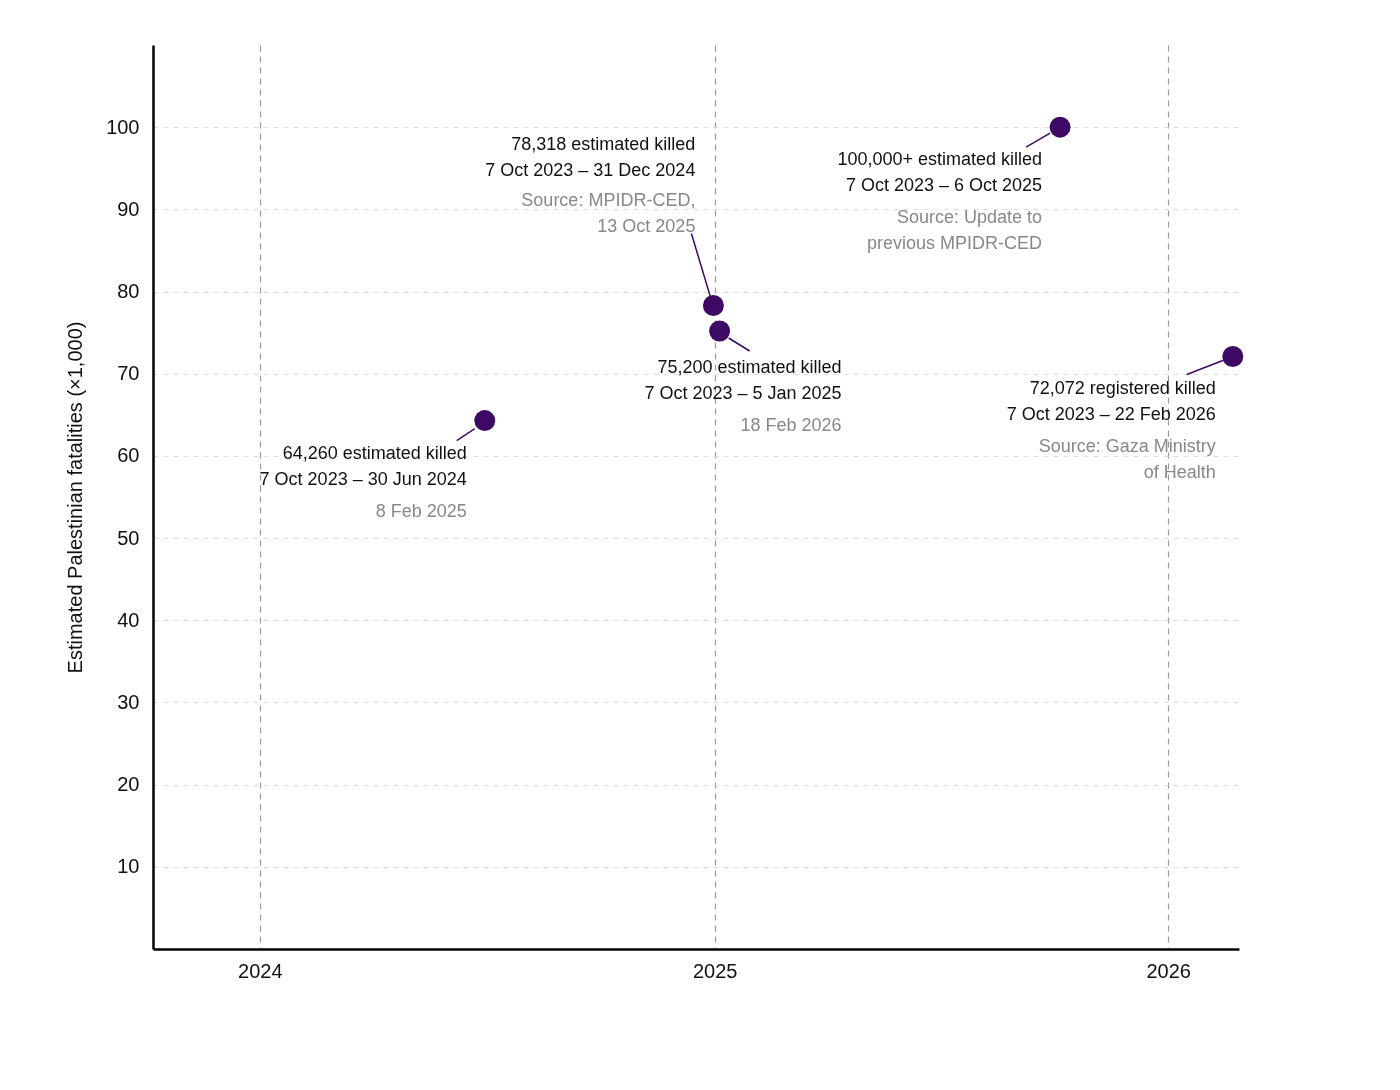 The width and height of the screenshot is (1400, 1090). What do you see at coordinates (1127, 459) in the screenshot?
I see `annotation: Source: Gaza Ministry of Health` at bounding box center [1127, 459].